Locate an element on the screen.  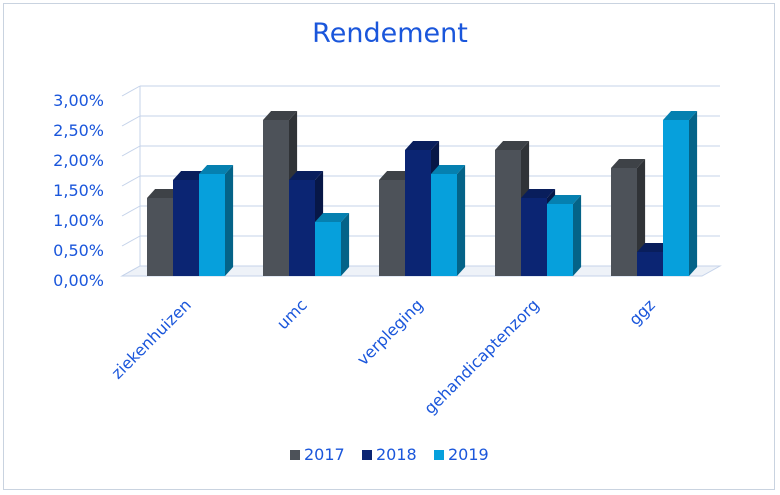
bar-2019-ggz is located at coordinates (680, 193).